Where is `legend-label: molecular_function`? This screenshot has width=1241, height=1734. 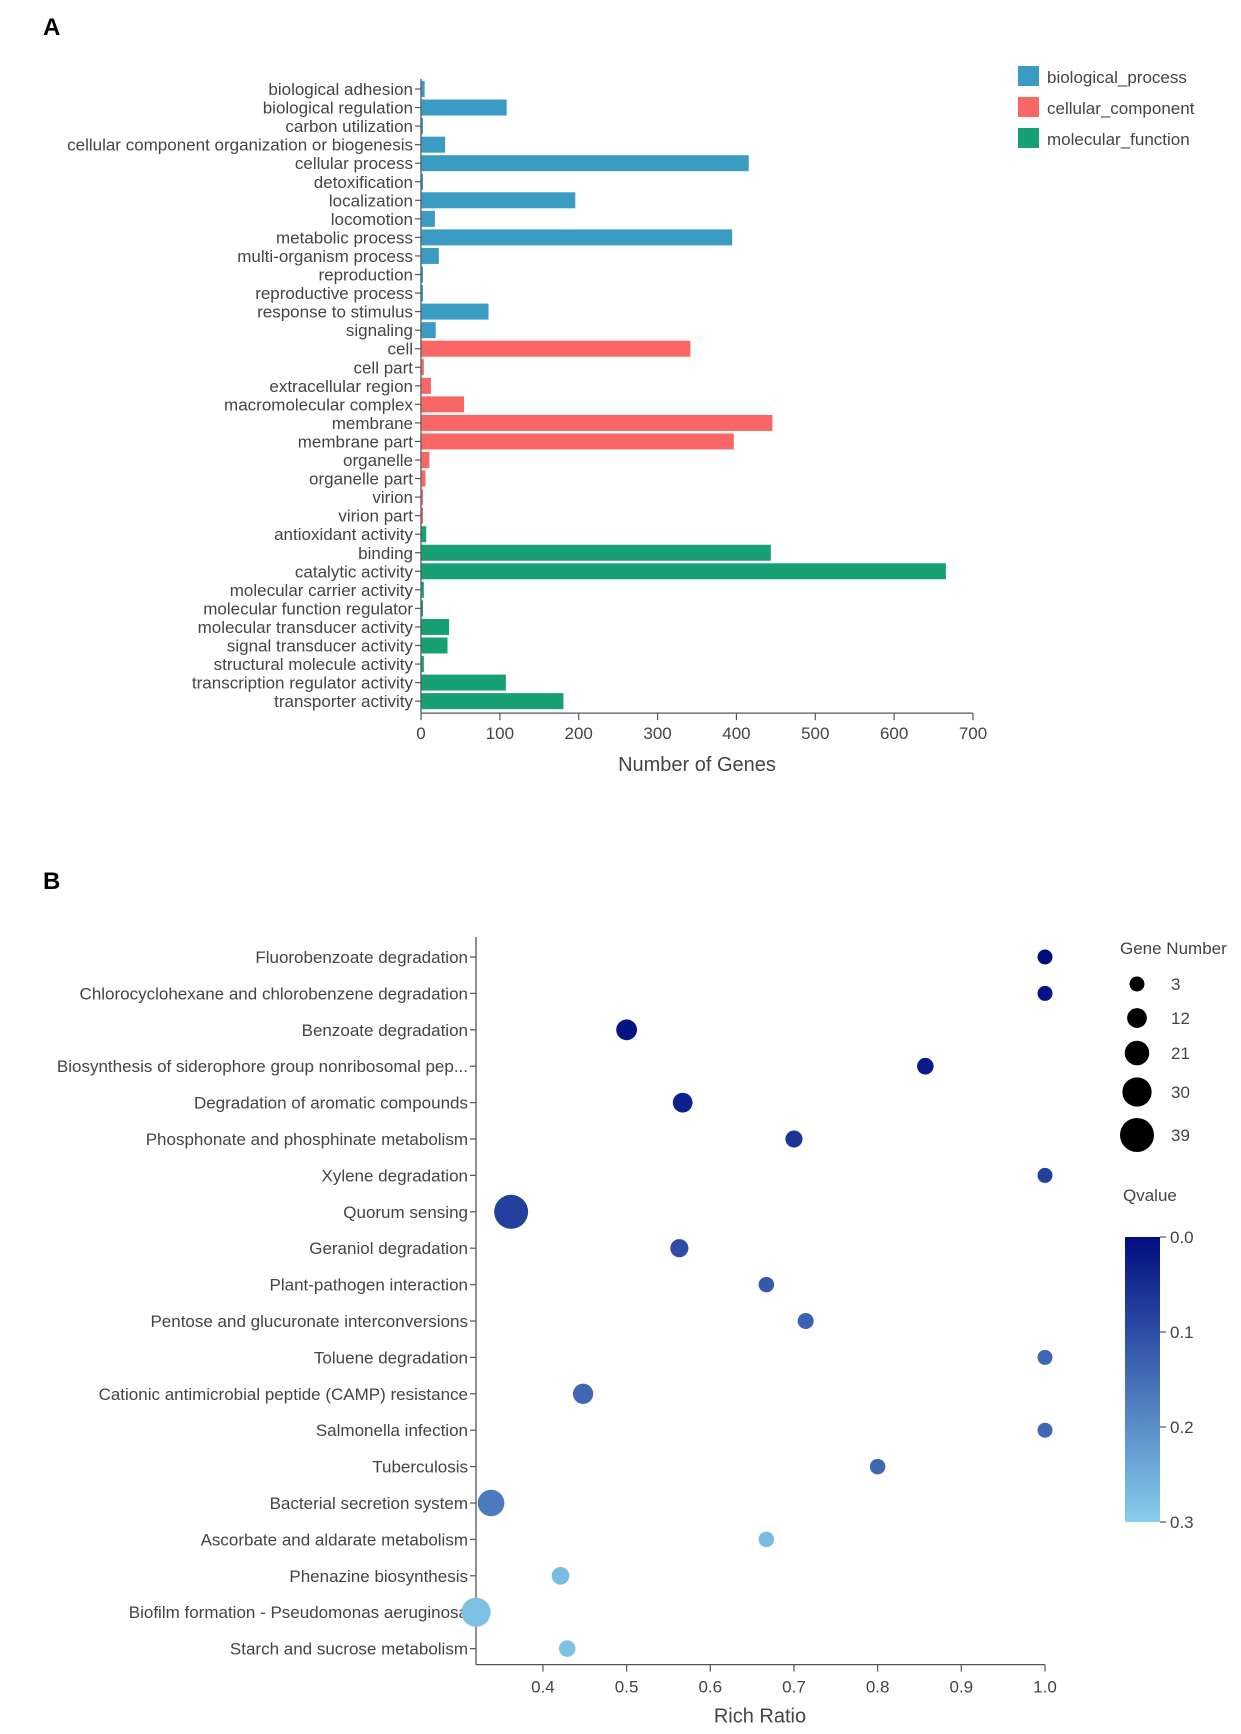
legend-label: molecular_function is located at coordinates (1118, 139).